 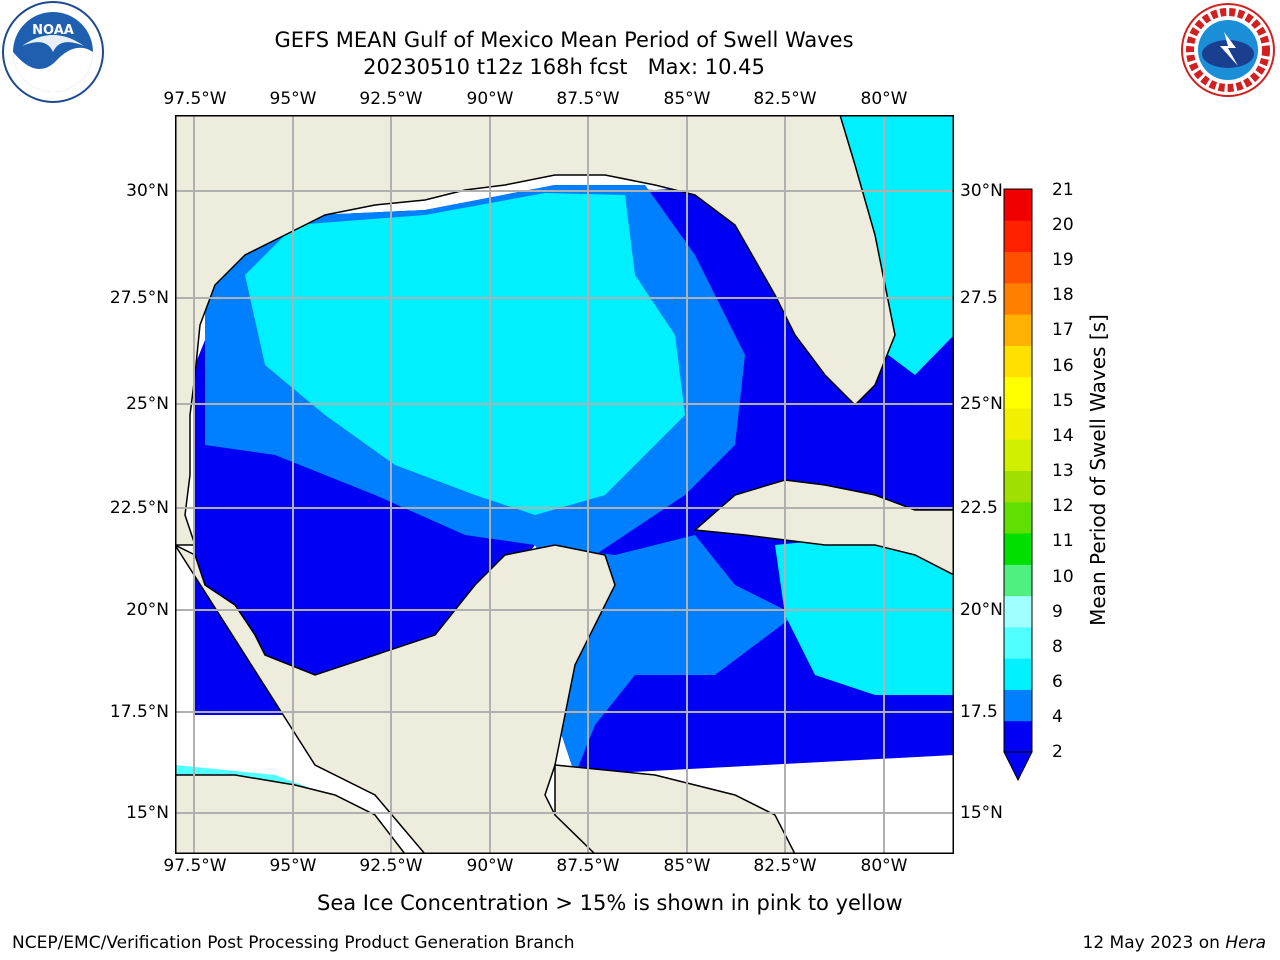 I want to click on colorbar-tick: 2, so click(x=1057, y=752).